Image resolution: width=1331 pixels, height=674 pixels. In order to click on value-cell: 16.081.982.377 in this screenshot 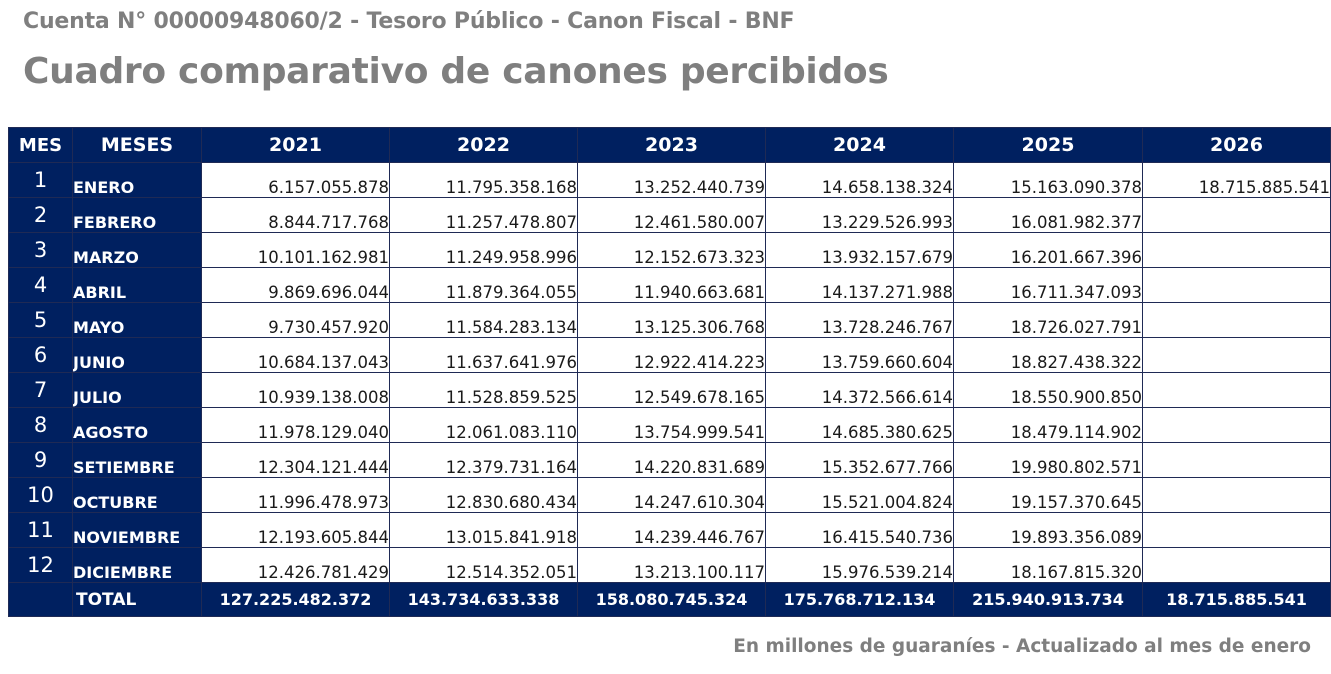, I will do `click(1048, 215)`.